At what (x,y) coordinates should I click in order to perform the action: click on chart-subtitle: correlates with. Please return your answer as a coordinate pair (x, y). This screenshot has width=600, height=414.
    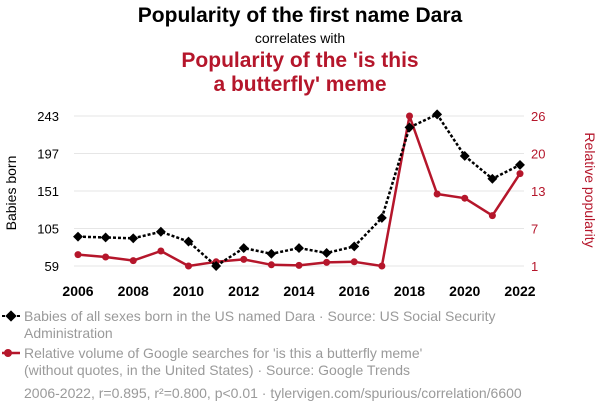
    Looking at the image, I should click on (300, 38).